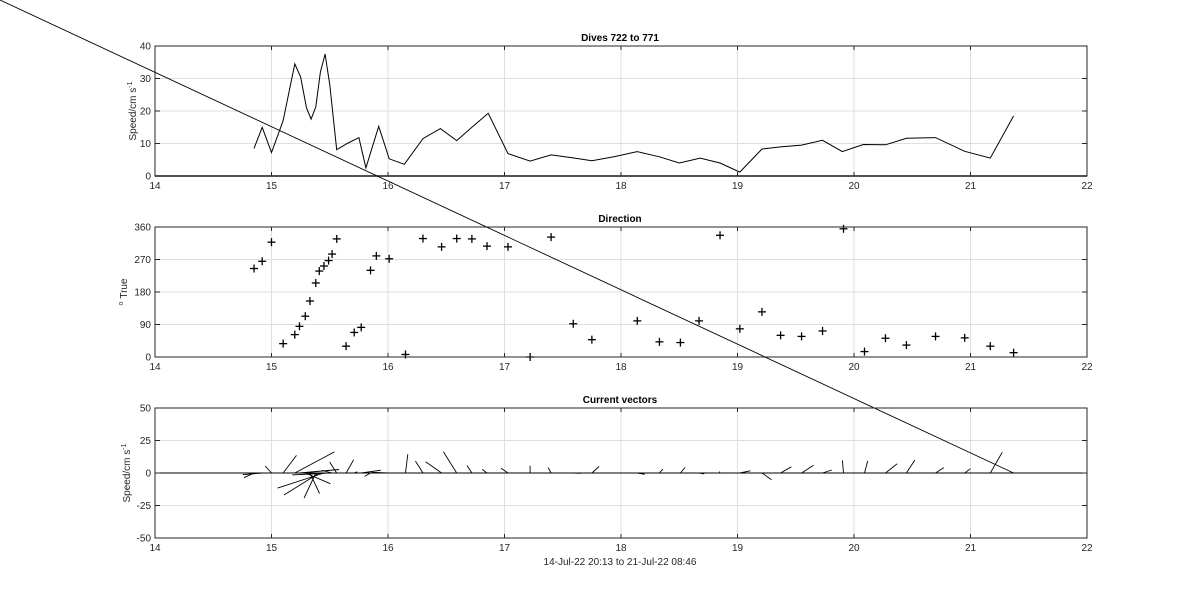 This screenshot has width=1200, height=605. Describe the element at coordinates (146, 47) in the screenshot. I see `speed-y-tick-label: 40` at that location.